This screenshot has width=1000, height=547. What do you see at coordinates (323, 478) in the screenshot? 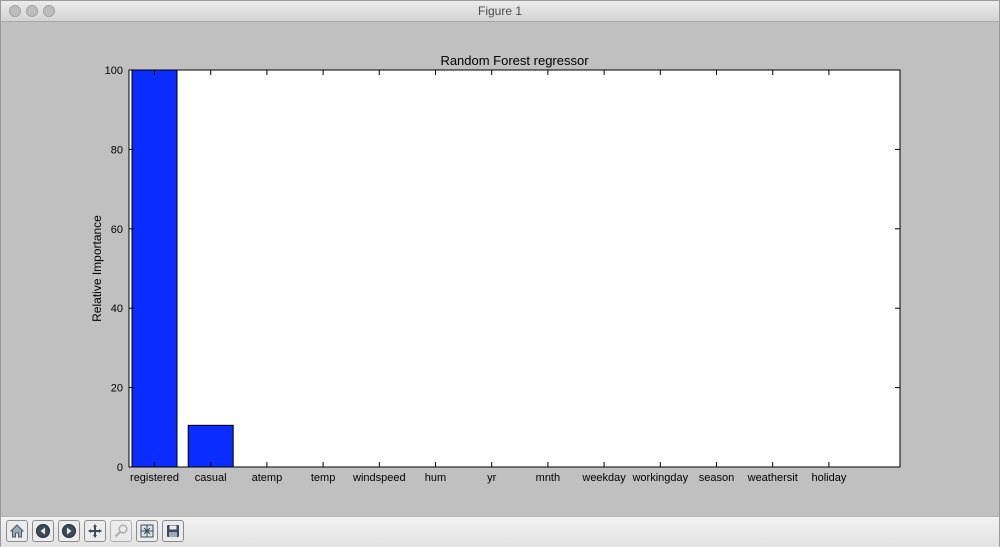
I see `x-tick-label-temp: temp` at bounding box center [323, 478].